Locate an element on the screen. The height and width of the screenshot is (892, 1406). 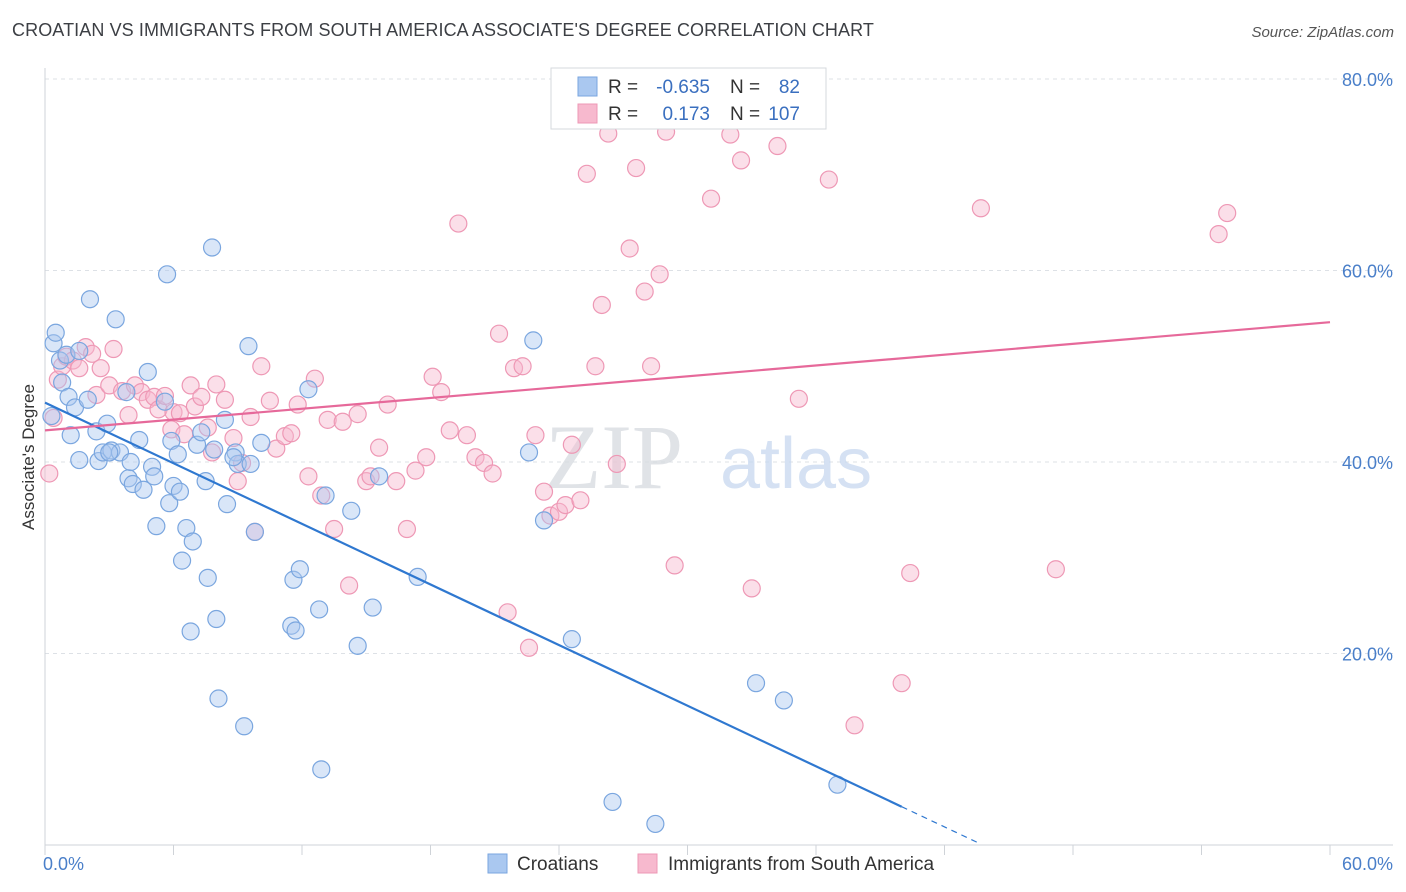
bottom-legend-swatch-pink is located at coordinates (647, 863).